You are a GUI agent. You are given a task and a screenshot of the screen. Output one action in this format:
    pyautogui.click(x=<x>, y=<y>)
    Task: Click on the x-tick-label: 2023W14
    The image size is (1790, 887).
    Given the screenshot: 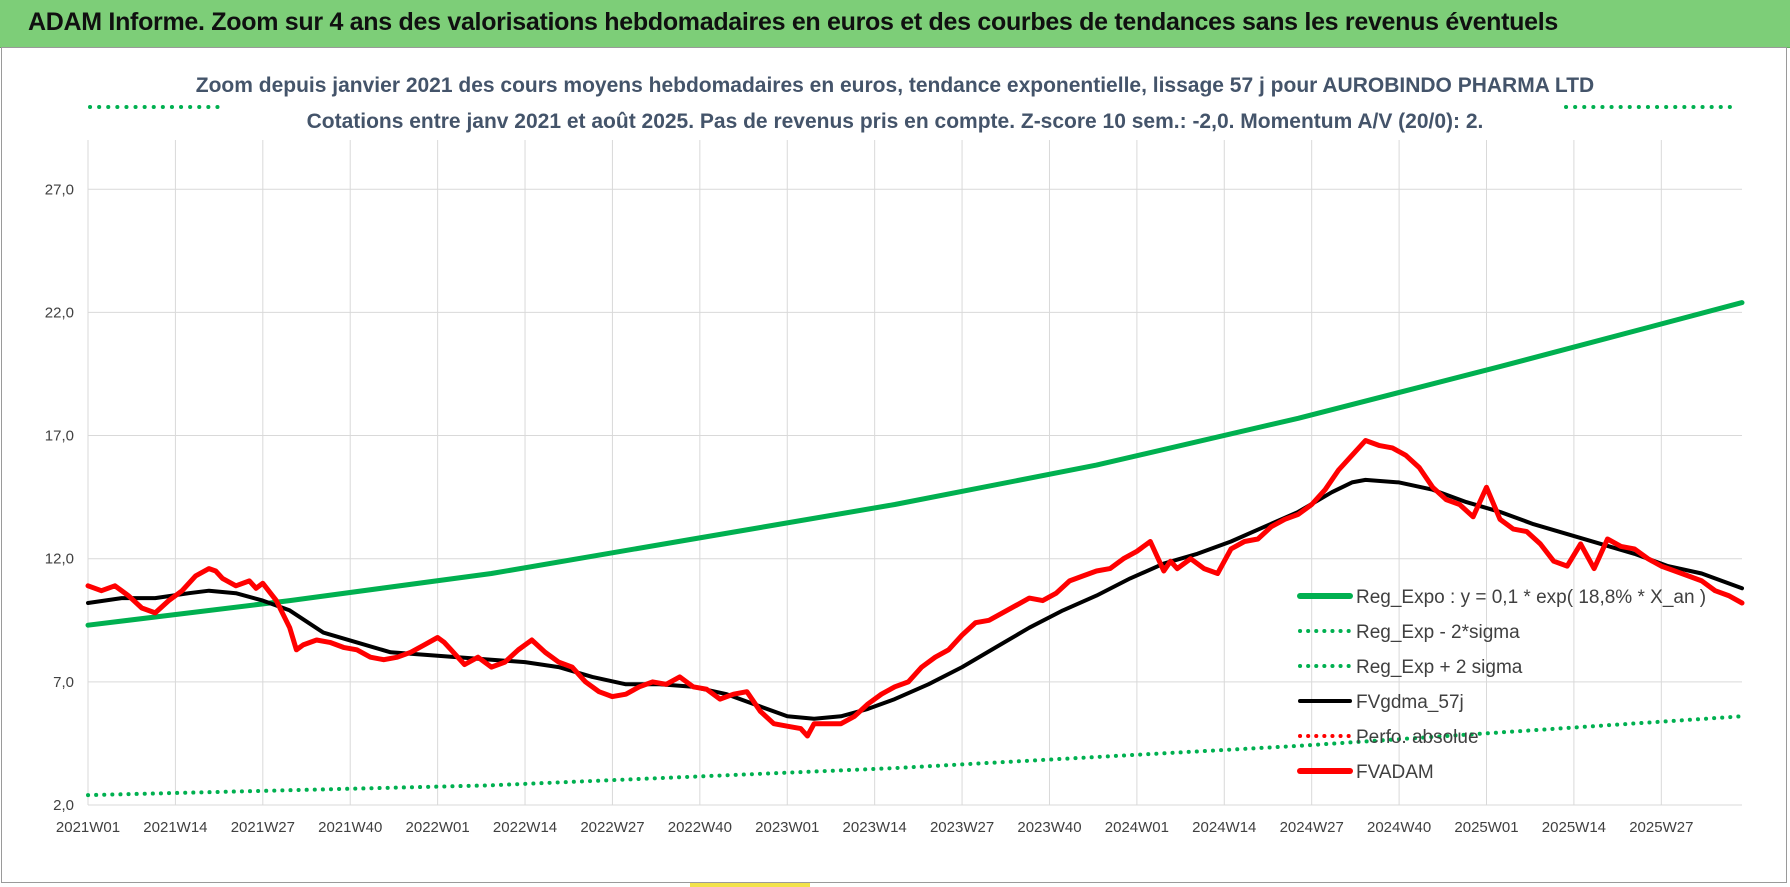 What is the action you would take?
    pyautogui.click(x=875, y=827)
    